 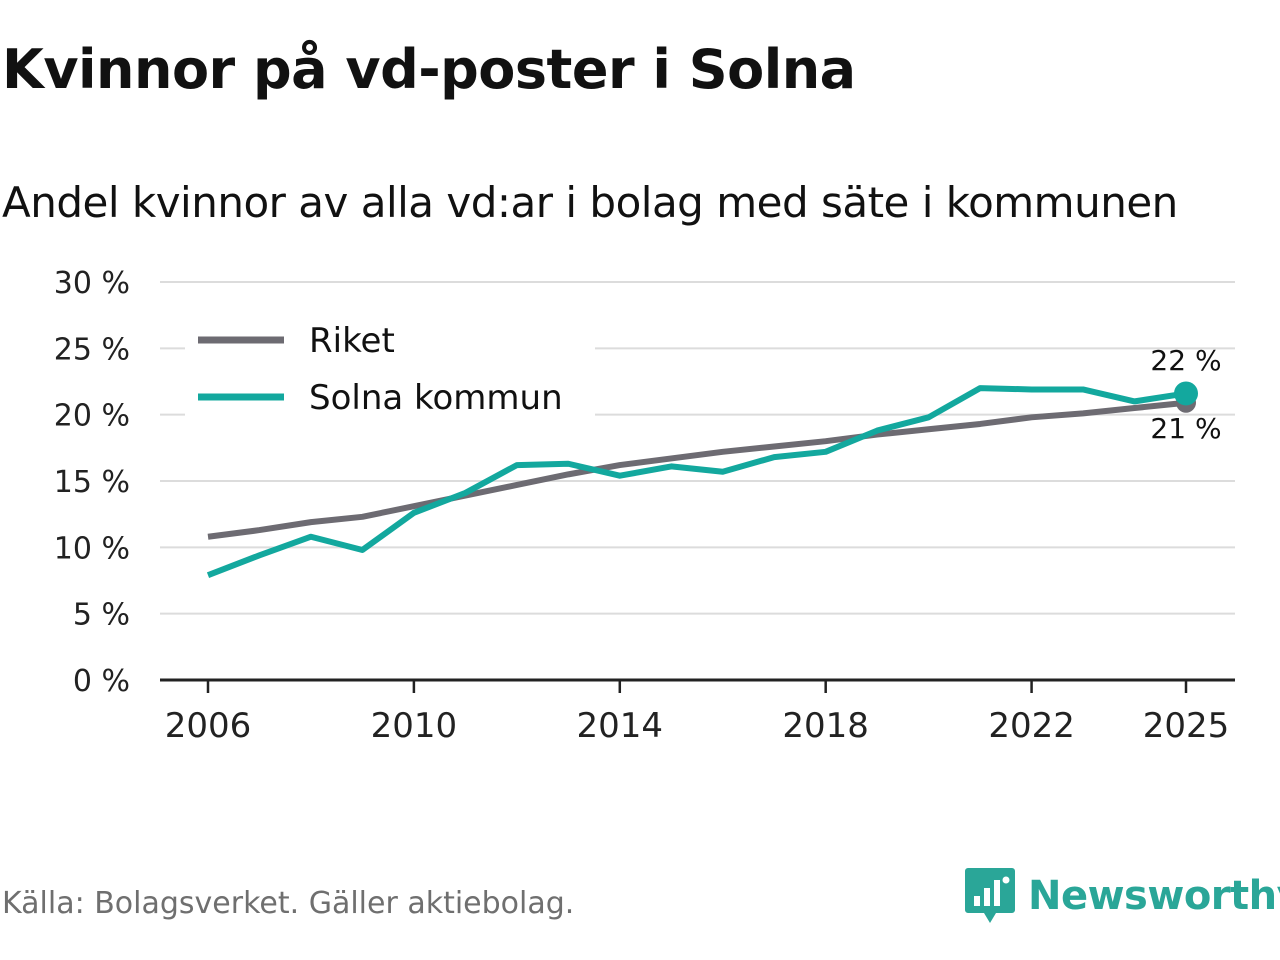 I want to click on end-label-solna: 22 %, so click(x=1185, y=360).